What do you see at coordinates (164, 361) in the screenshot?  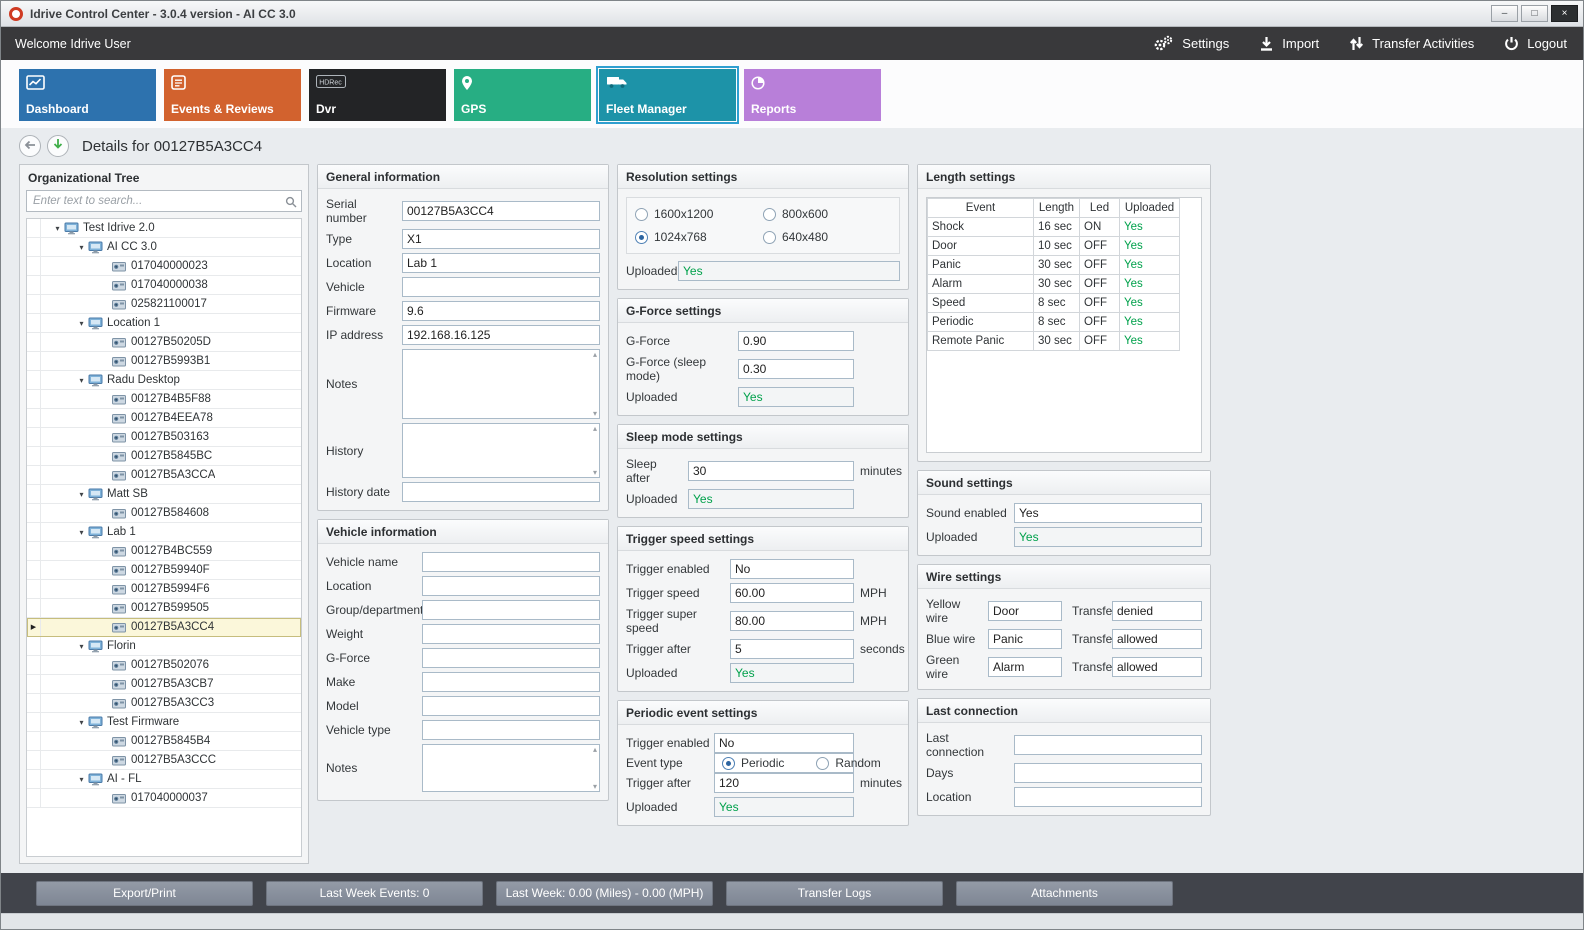 I see `tree-item-00127b5993b1: 00127B5993B1` at bounding box center [164, 361].